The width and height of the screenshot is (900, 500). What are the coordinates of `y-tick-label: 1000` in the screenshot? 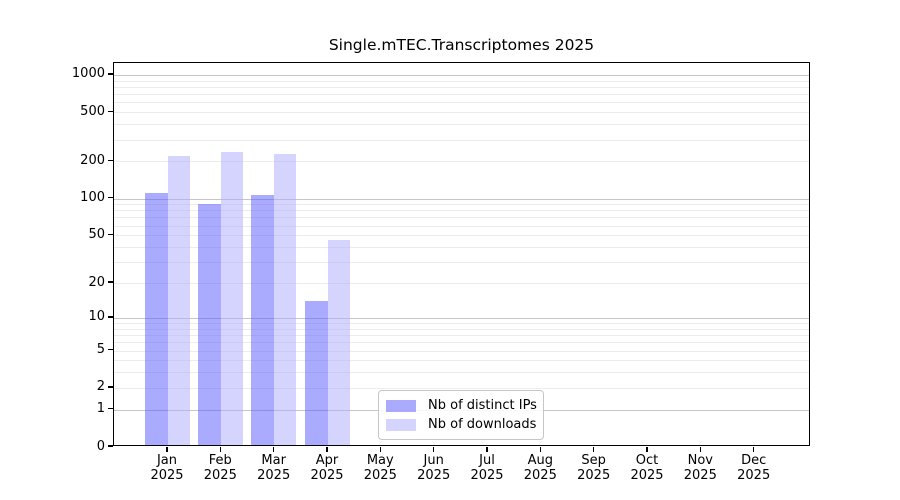 It's located at (88, 74).